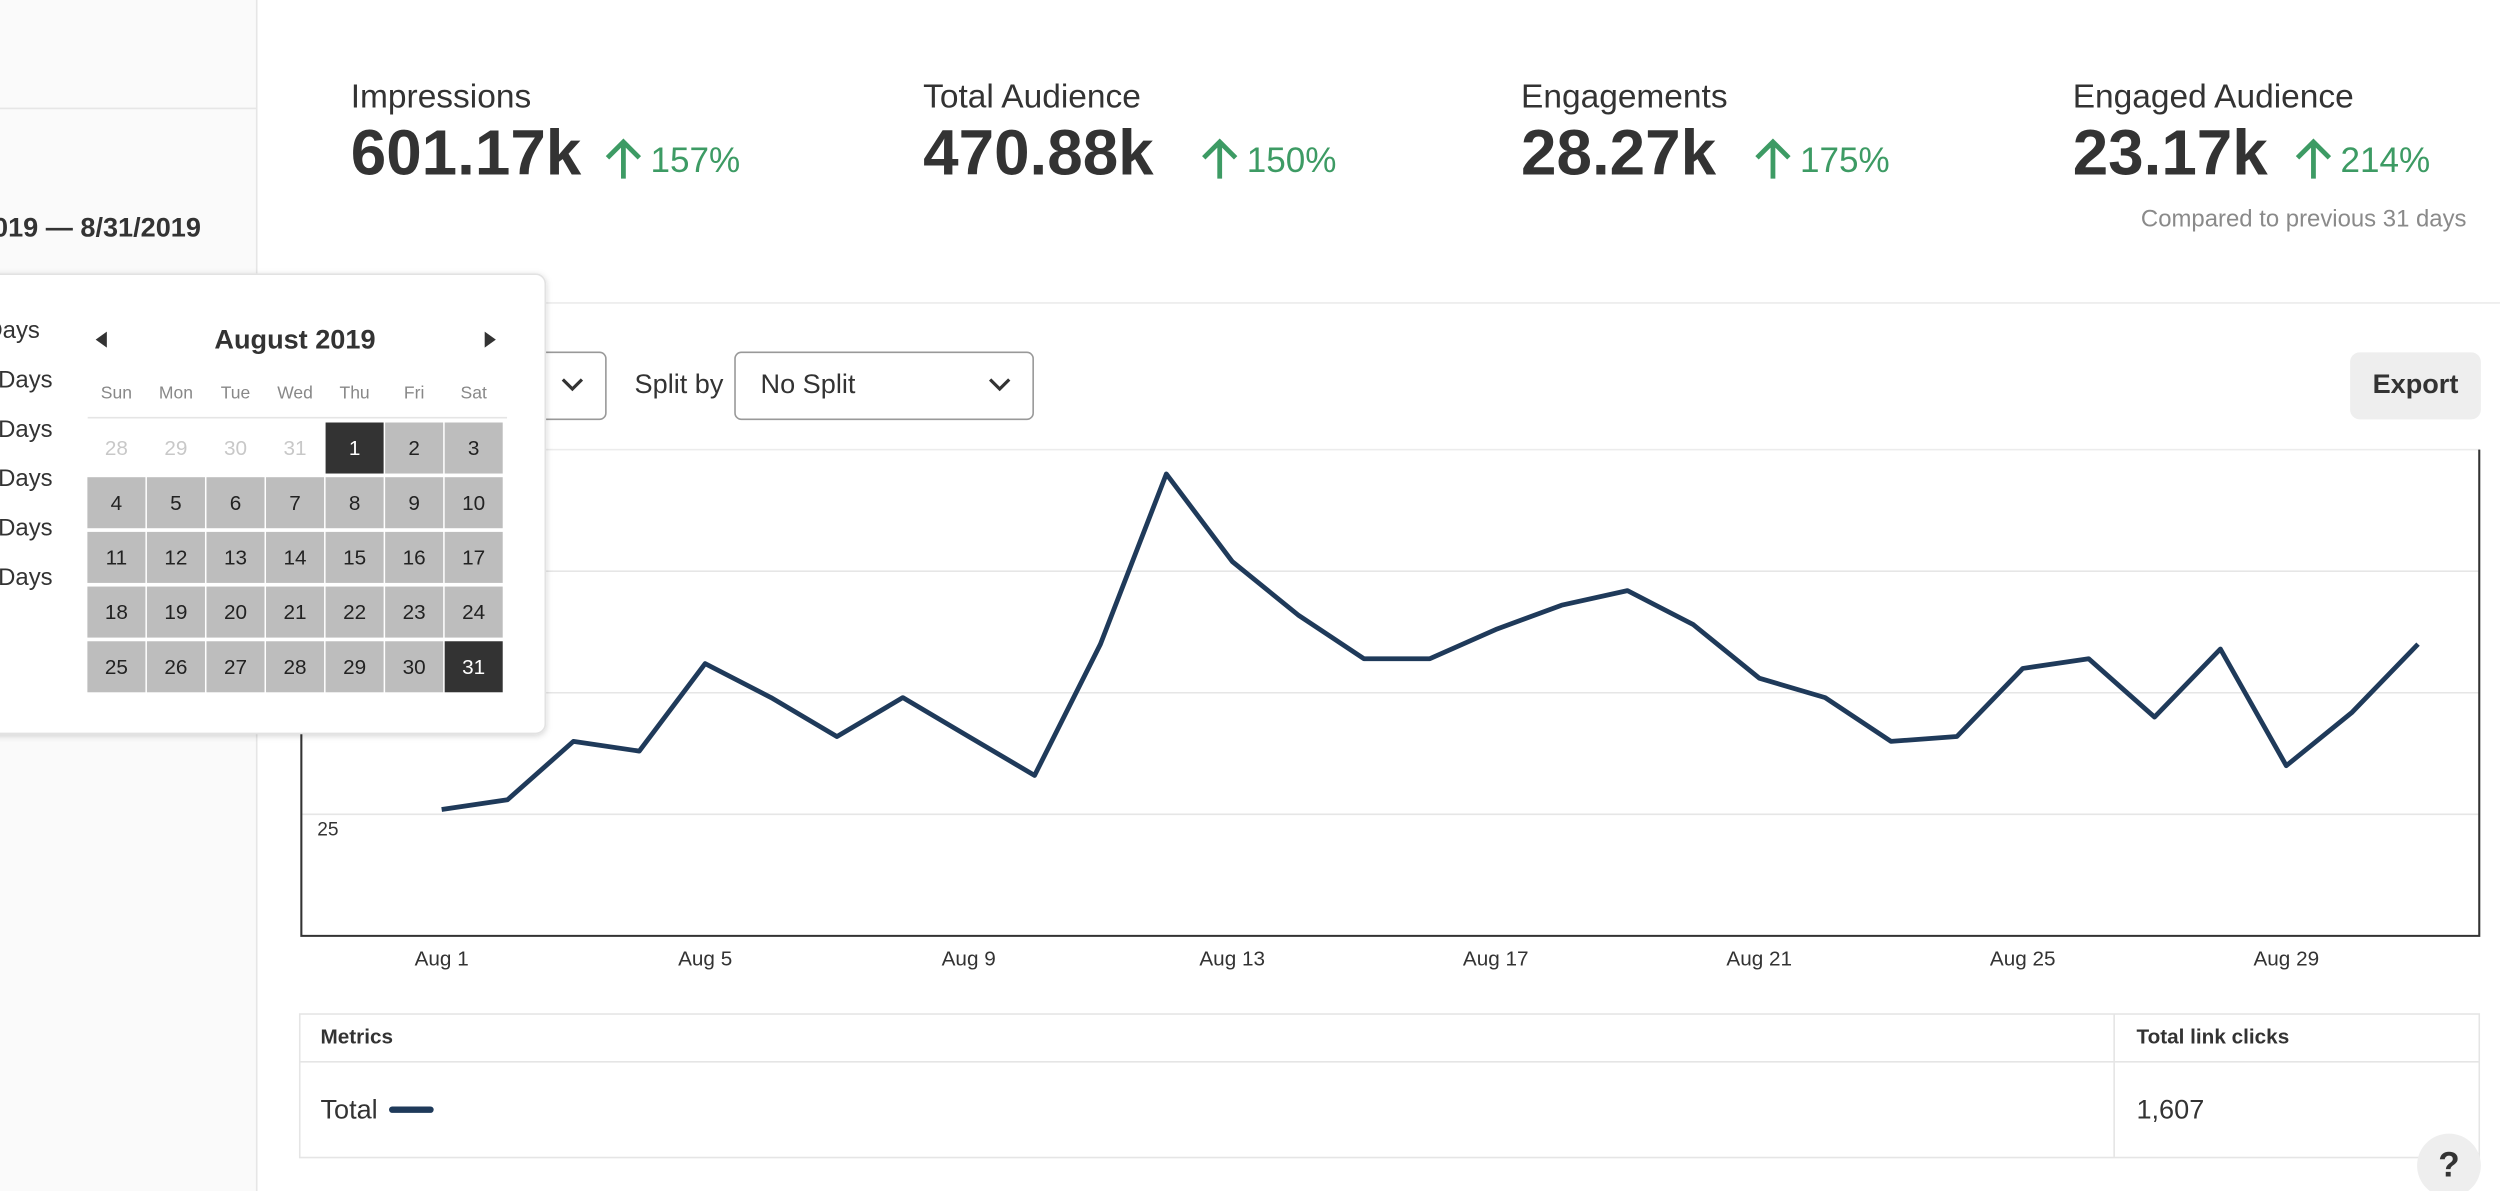 The height and width of the screenshot is (1191, 2500). What do you see at coordinates (2171, 153) in the screenshot?
I see `metric-value: 23.17k` at bounding box center [2171, 153].